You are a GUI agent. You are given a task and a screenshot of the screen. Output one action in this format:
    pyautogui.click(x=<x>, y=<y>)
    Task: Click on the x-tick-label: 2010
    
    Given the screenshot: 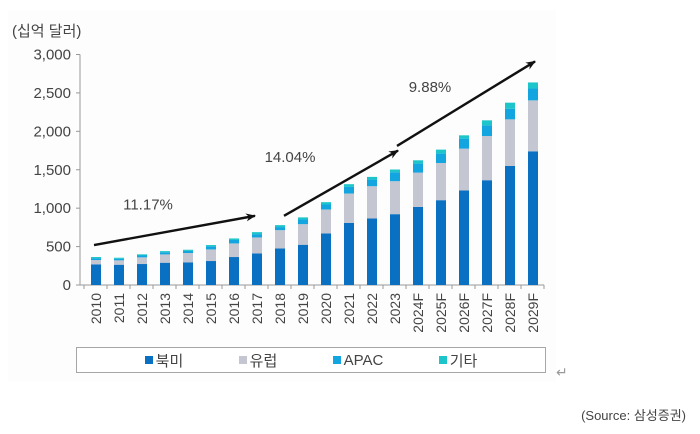 What is the action you would take?
    pyautogui.click(x=96, y=308)
    